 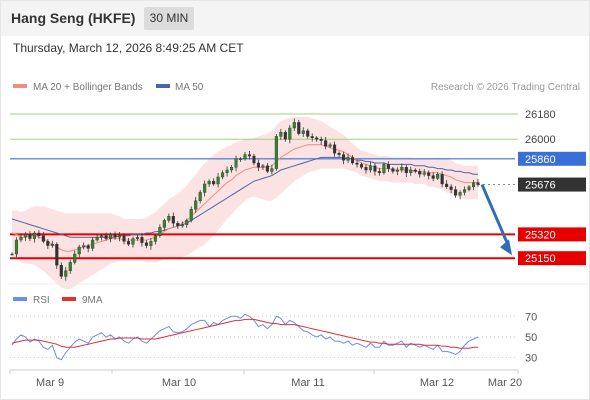 I want to click on support-1-label: 25320, so click(x=540, y=235).